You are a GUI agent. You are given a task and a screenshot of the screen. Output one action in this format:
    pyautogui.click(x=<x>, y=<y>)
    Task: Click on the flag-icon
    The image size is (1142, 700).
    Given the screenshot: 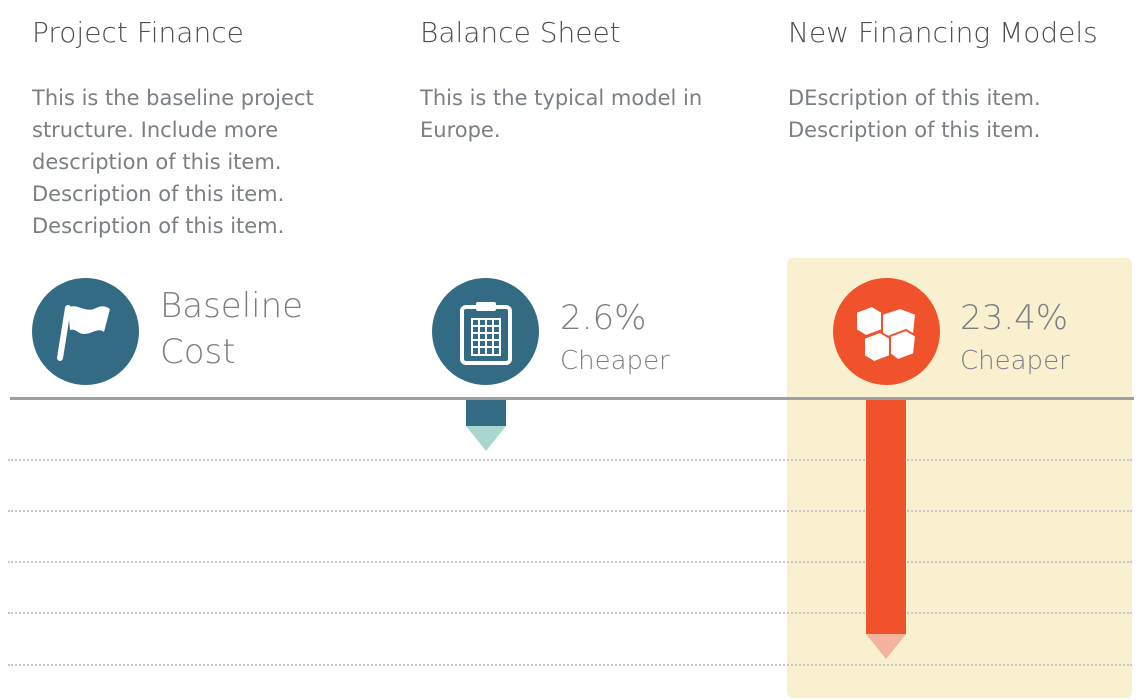 What is the action you would take?
    pyautogui.click(x=85, y=331)
    